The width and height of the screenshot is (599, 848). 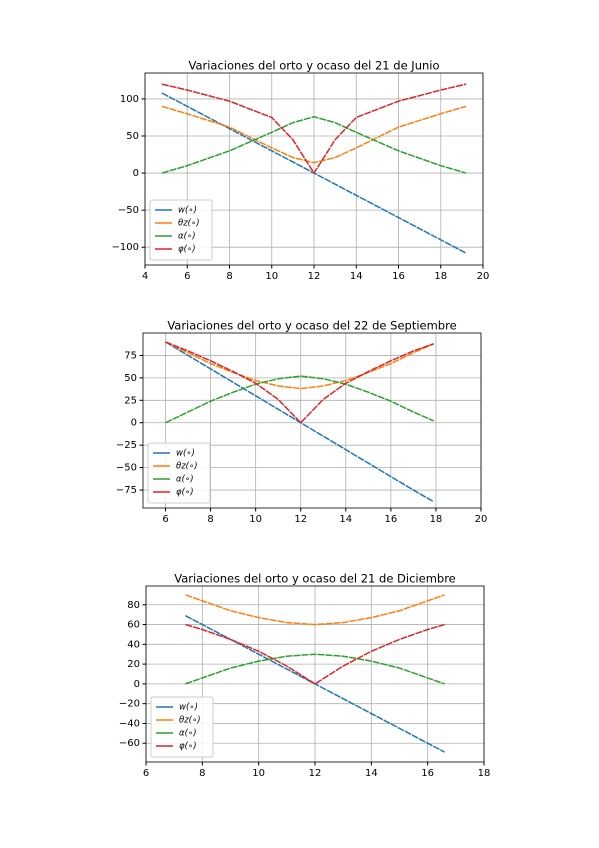 I want to click on y-tick-label: 75, so click(x=130, y=355).